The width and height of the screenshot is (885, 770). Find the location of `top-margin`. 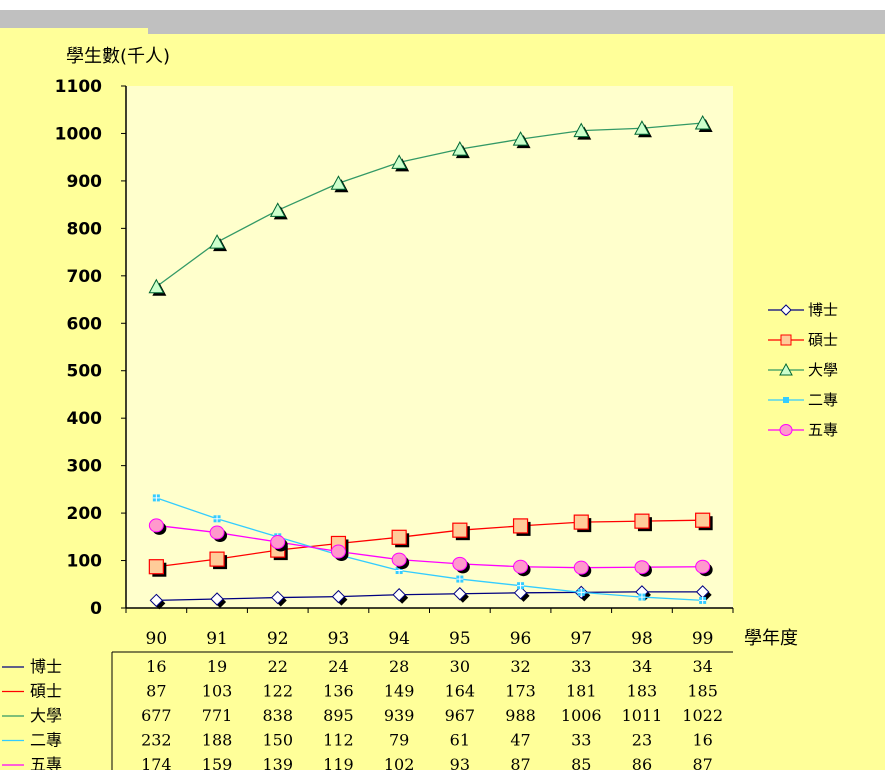

top-margin is located at coordinates (442, 5).